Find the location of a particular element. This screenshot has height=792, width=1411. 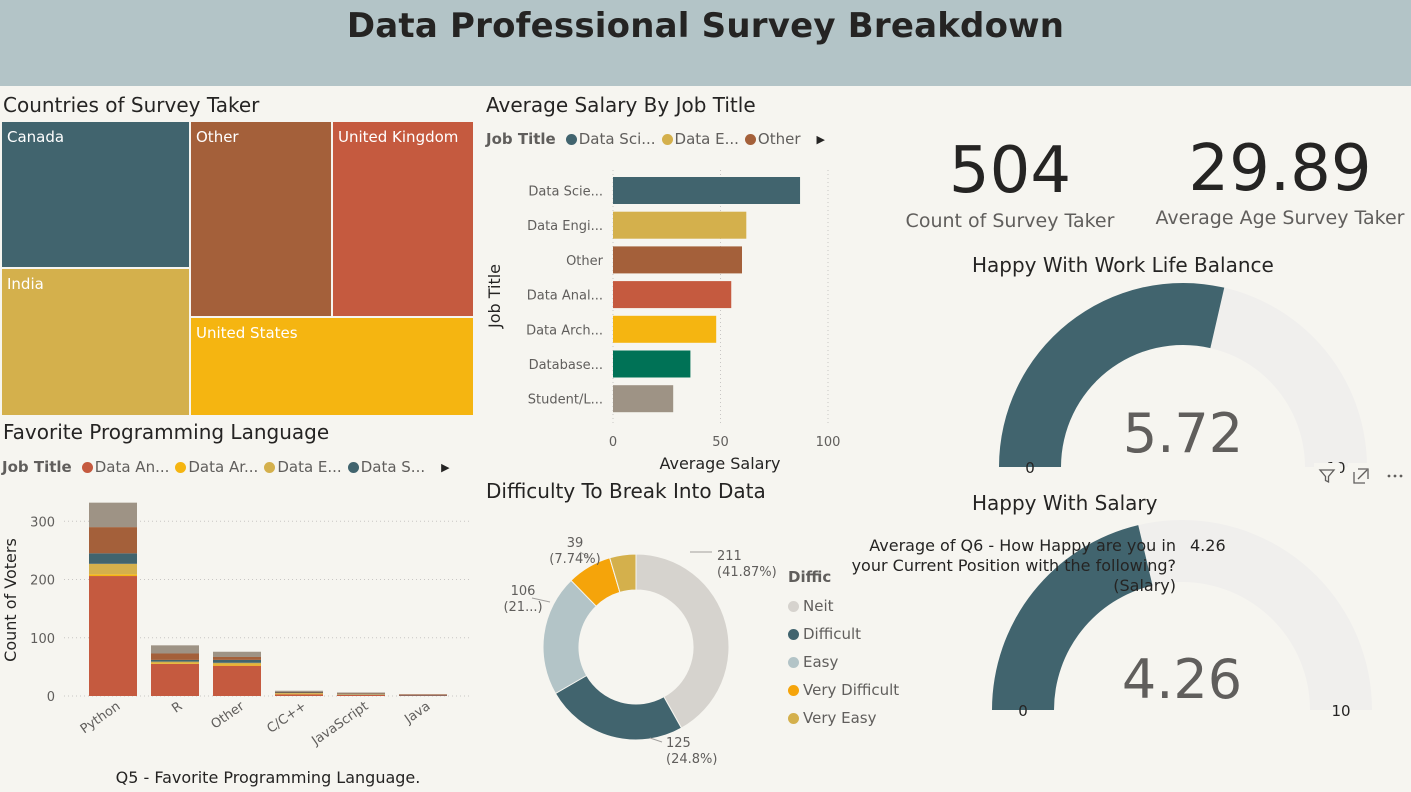

difficulty-legend-item: Very Easy is located at coordinates (843, 718).